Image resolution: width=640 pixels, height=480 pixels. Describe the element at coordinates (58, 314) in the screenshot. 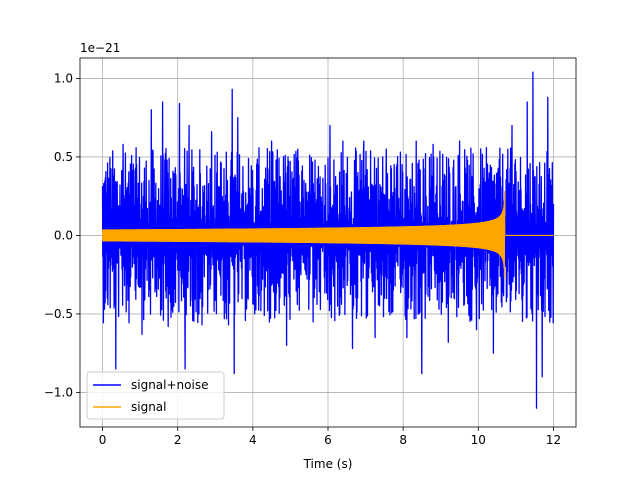

I see `y-tick-label: −0.5` at that location.